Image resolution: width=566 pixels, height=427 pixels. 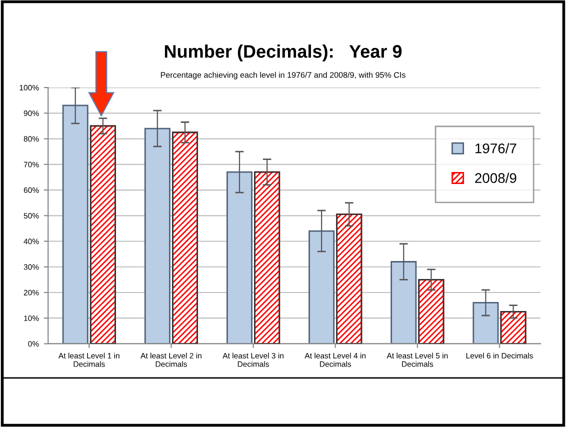 I want to click on legend-label: 2008/9, so click(x=495, y=178).